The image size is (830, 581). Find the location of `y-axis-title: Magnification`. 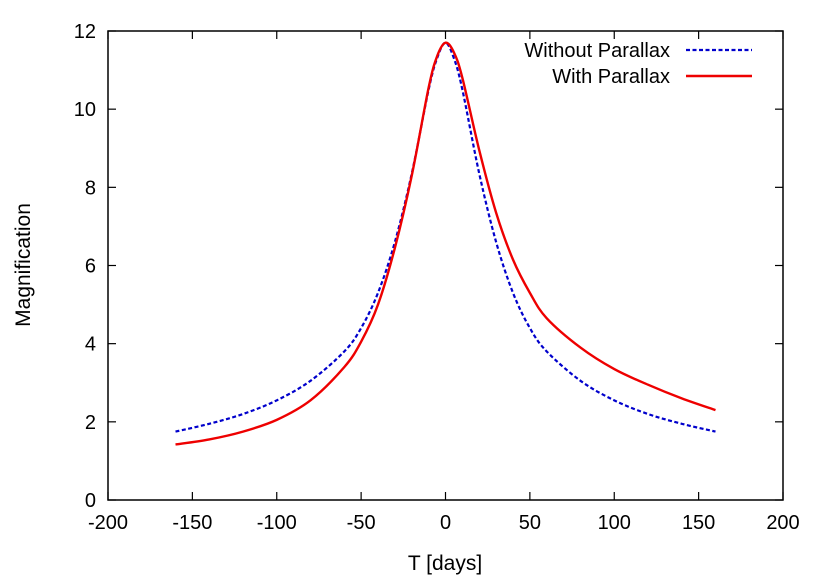

y-axis-title: Magnification is located at coordinates (23, 265).